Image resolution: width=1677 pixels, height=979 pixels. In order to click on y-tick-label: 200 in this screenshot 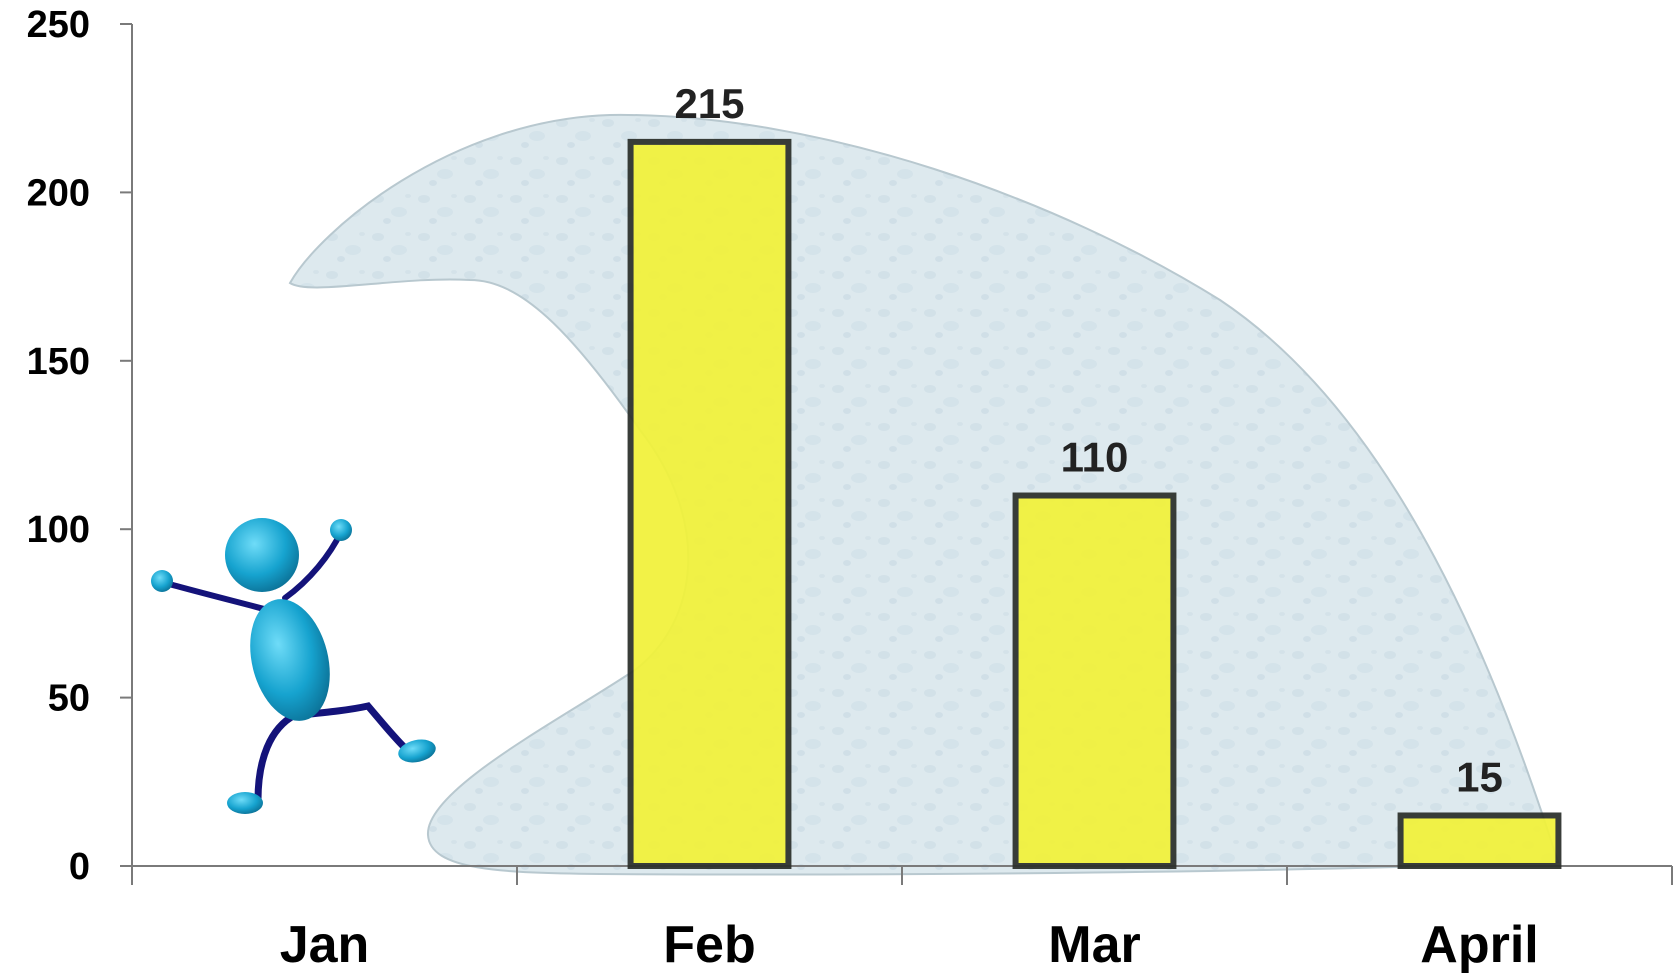, I will do `click(58, 193)`.